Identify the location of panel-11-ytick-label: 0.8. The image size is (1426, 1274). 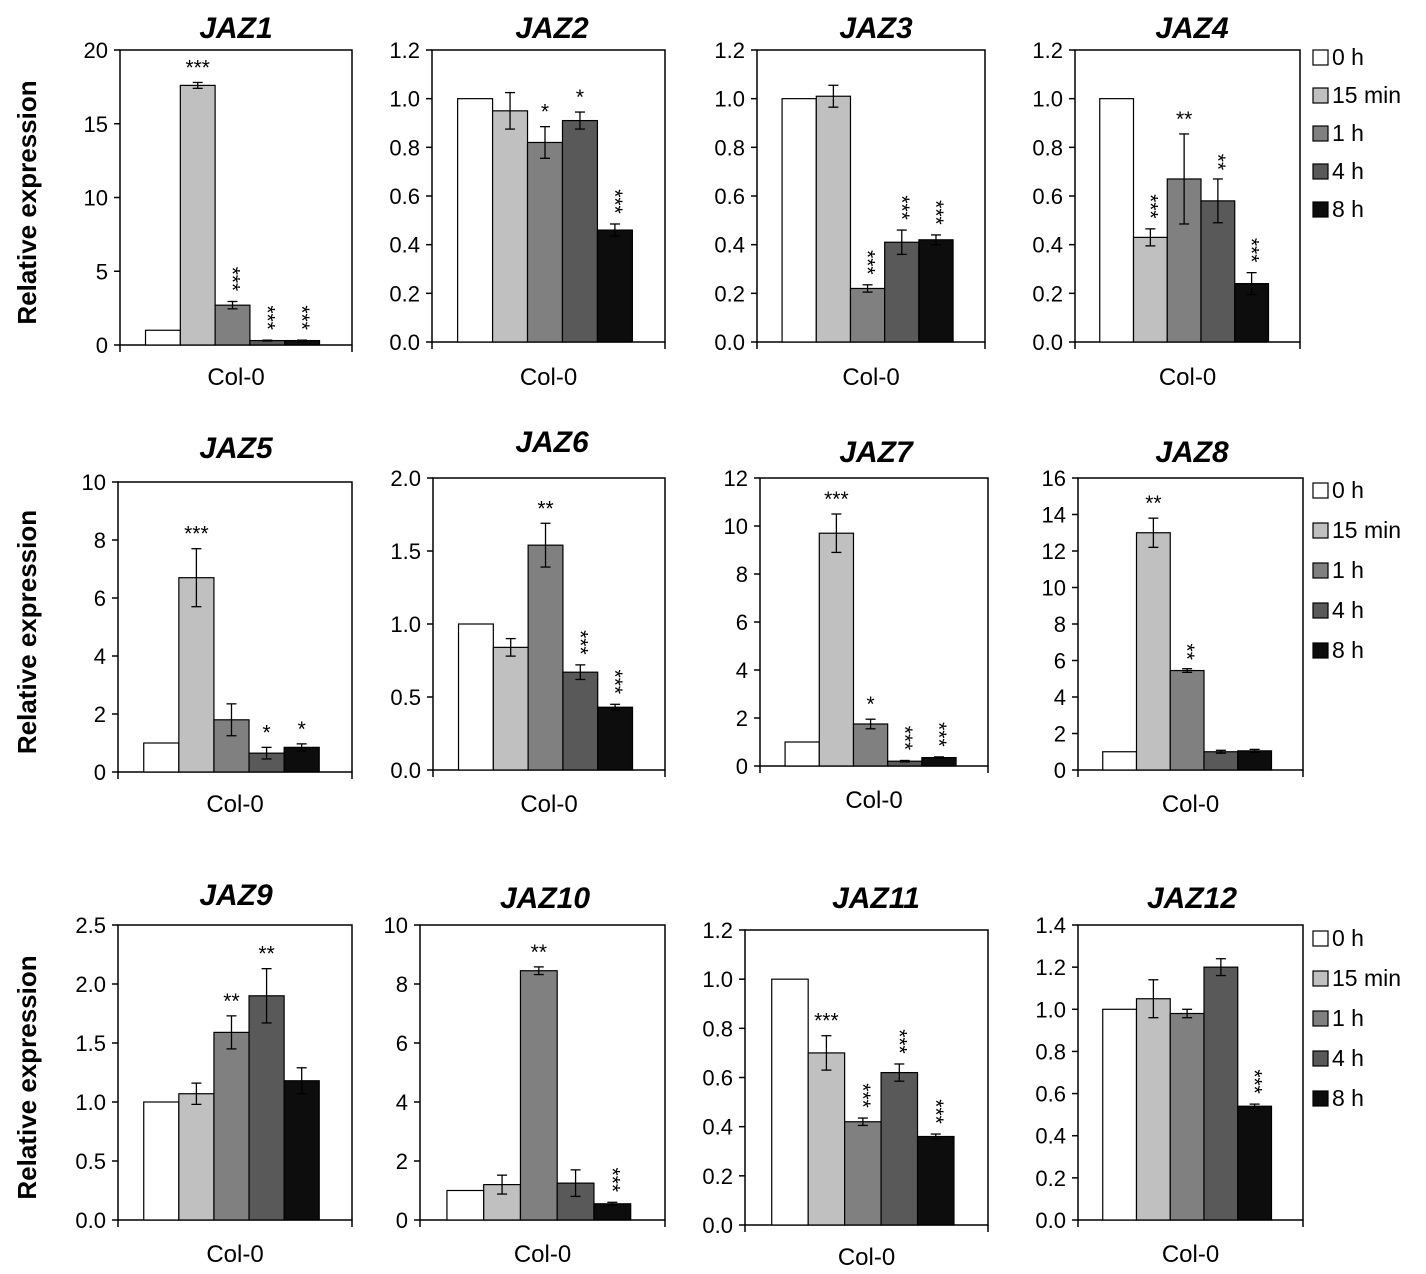
(717, 1028).